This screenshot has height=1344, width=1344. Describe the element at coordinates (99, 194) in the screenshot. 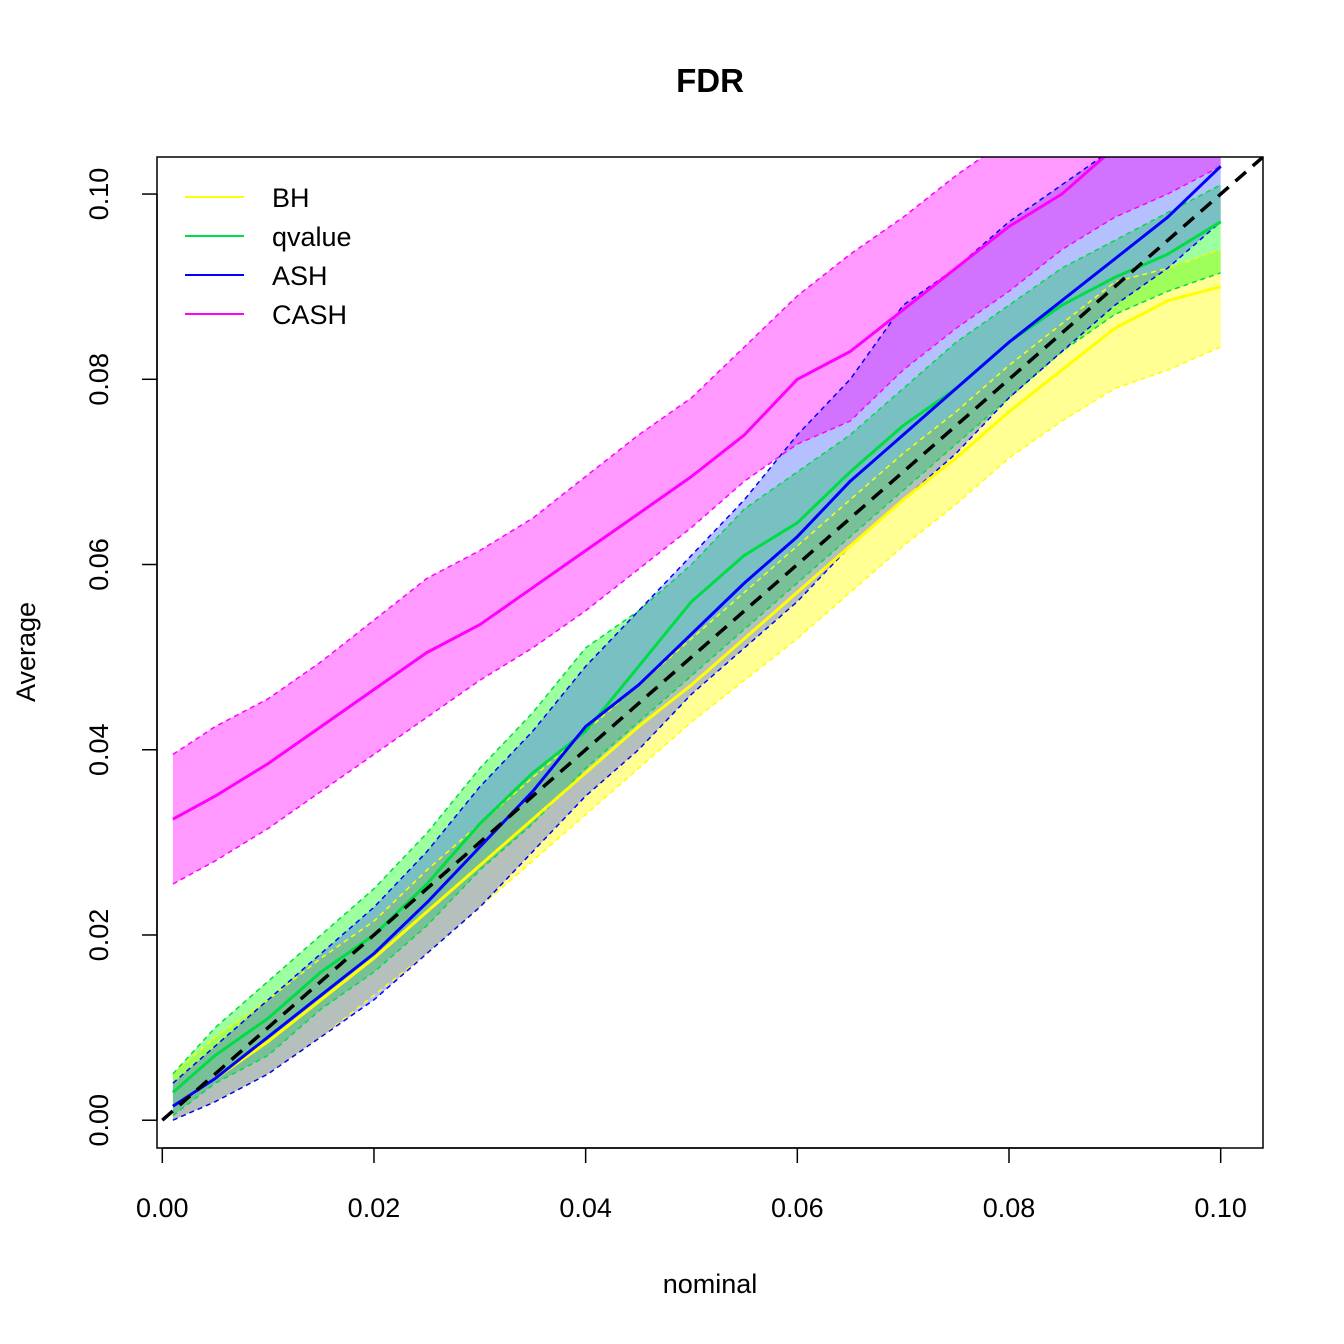

I see `y-tick-label: 0.10` at that location.